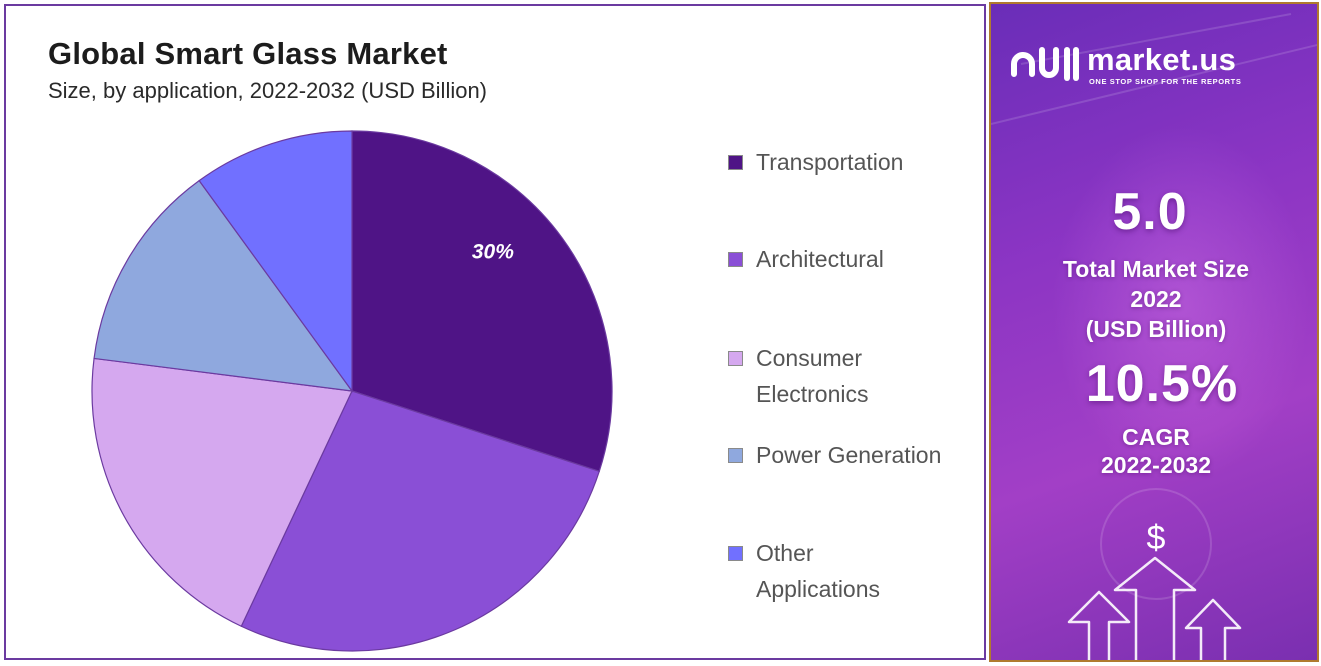  Describe the element at coordinates (222, 492) in the screenshot. I see `pie-slice-consumer-electronics` at that location.